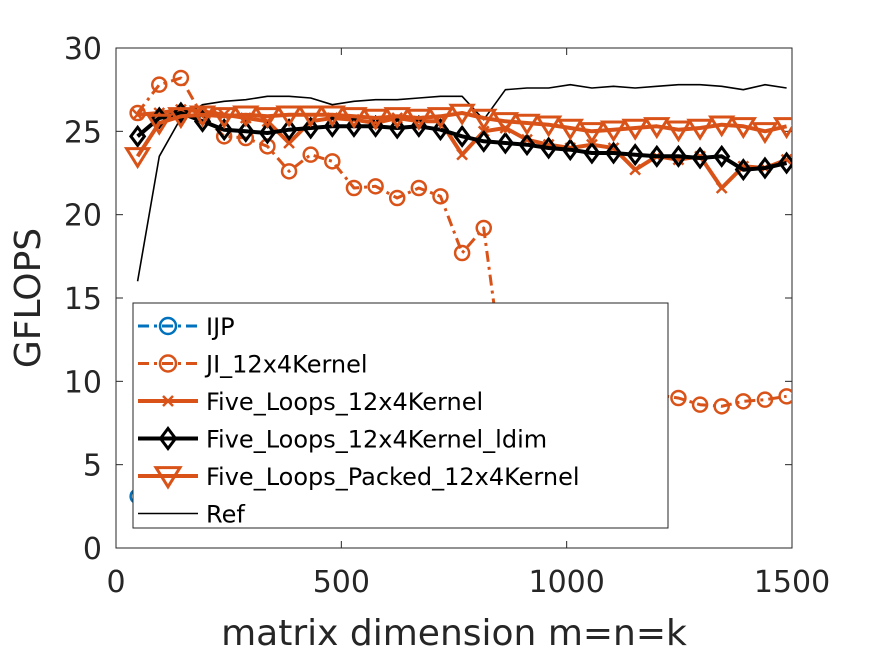 This screenshot has width=875, height=656. I want to click on legend-item: Five_Loops_12x4Kernel, so click(310, 402).